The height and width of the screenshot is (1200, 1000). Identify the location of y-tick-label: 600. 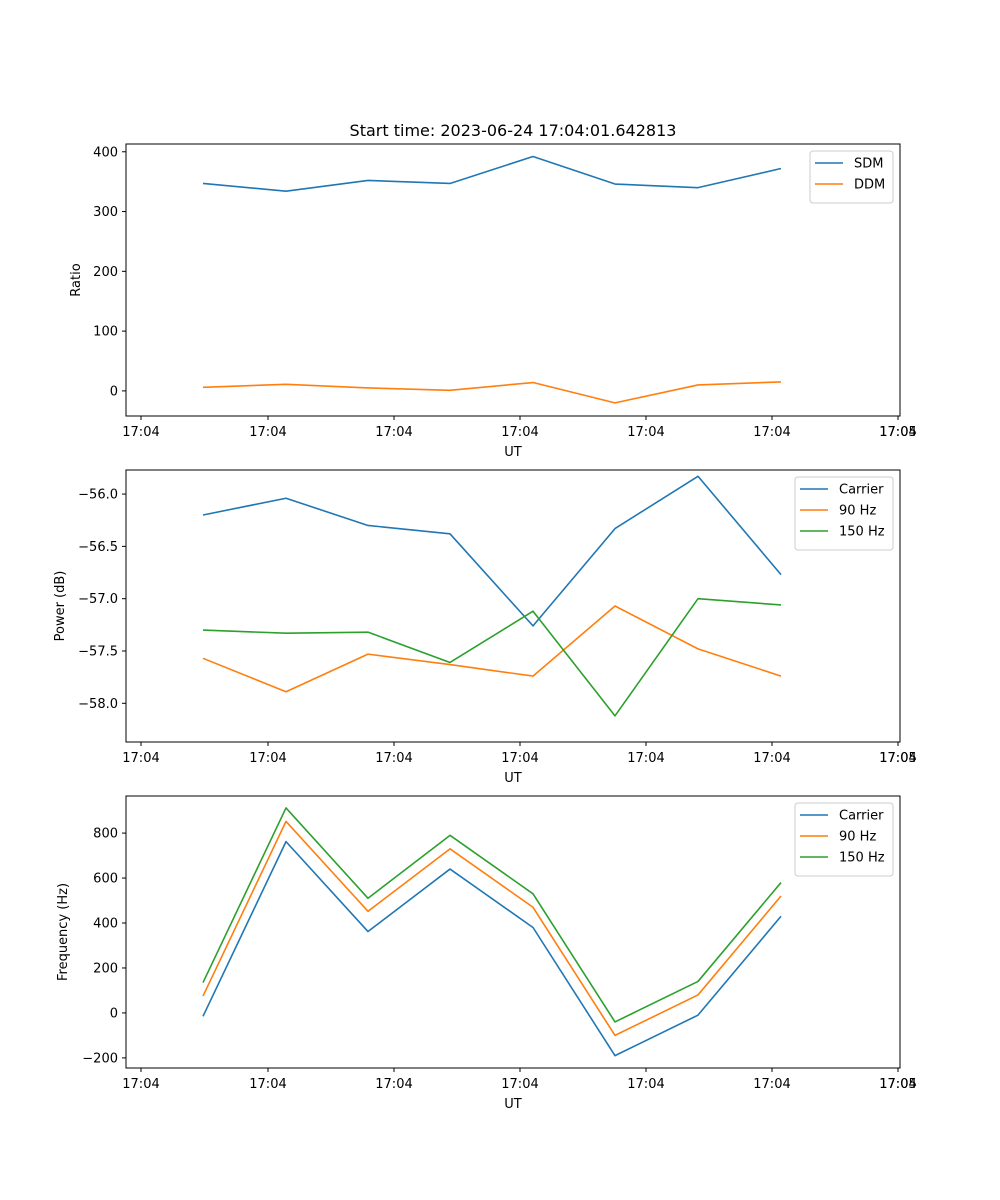
(105, 879).